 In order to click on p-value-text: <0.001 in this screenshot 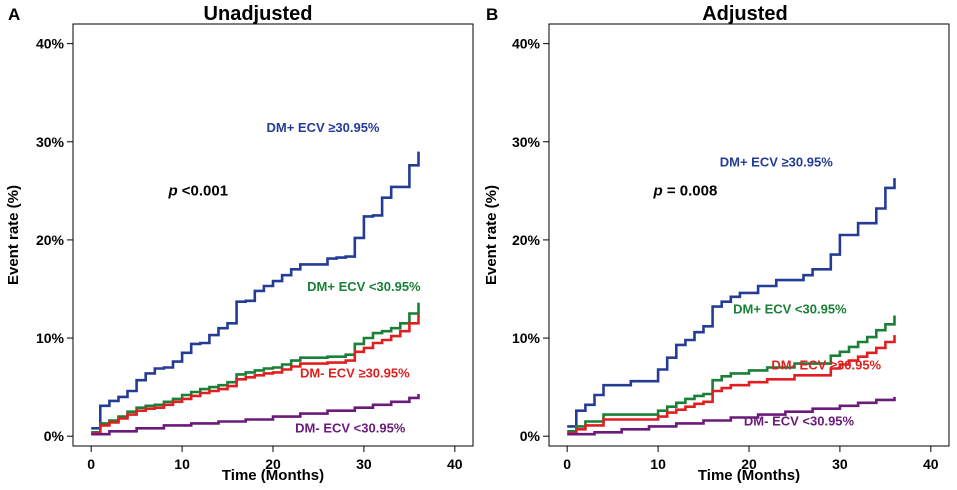, I will do `click(203, 191)`.